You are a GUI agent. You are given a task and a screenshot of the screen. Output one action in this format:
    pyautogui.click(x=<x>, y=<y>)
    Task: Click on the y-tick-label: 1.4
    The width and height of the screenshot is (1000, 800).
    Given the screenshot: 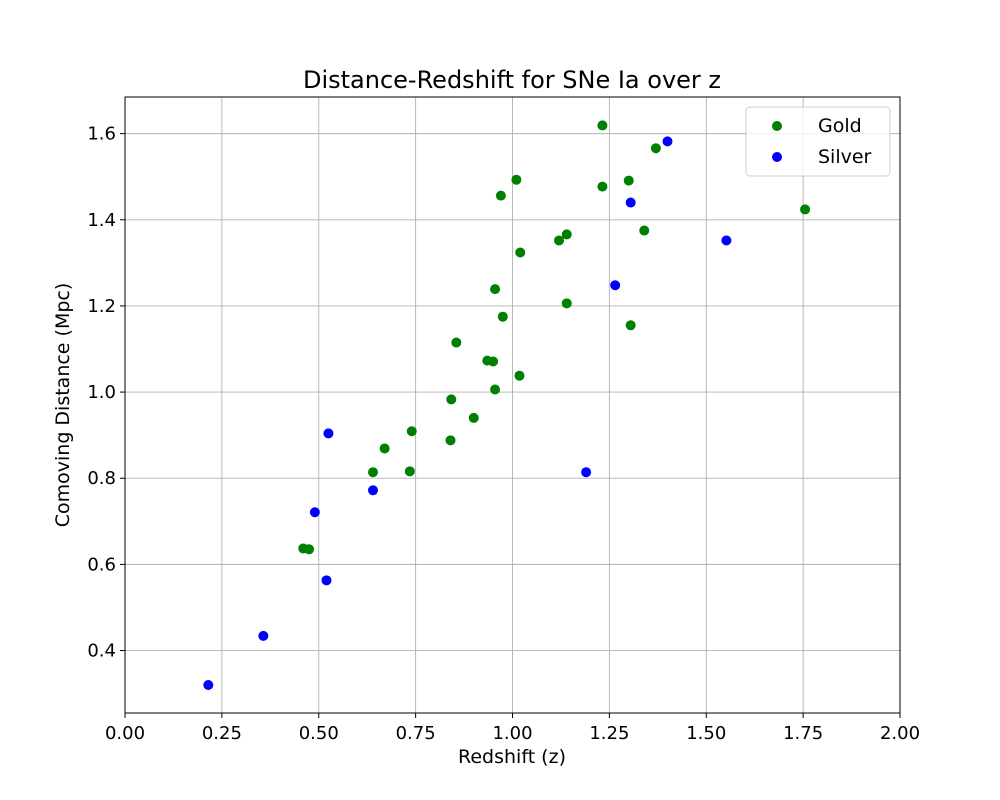 What is the action you would take?
    pyautogui.click(x=101, y=220)
    